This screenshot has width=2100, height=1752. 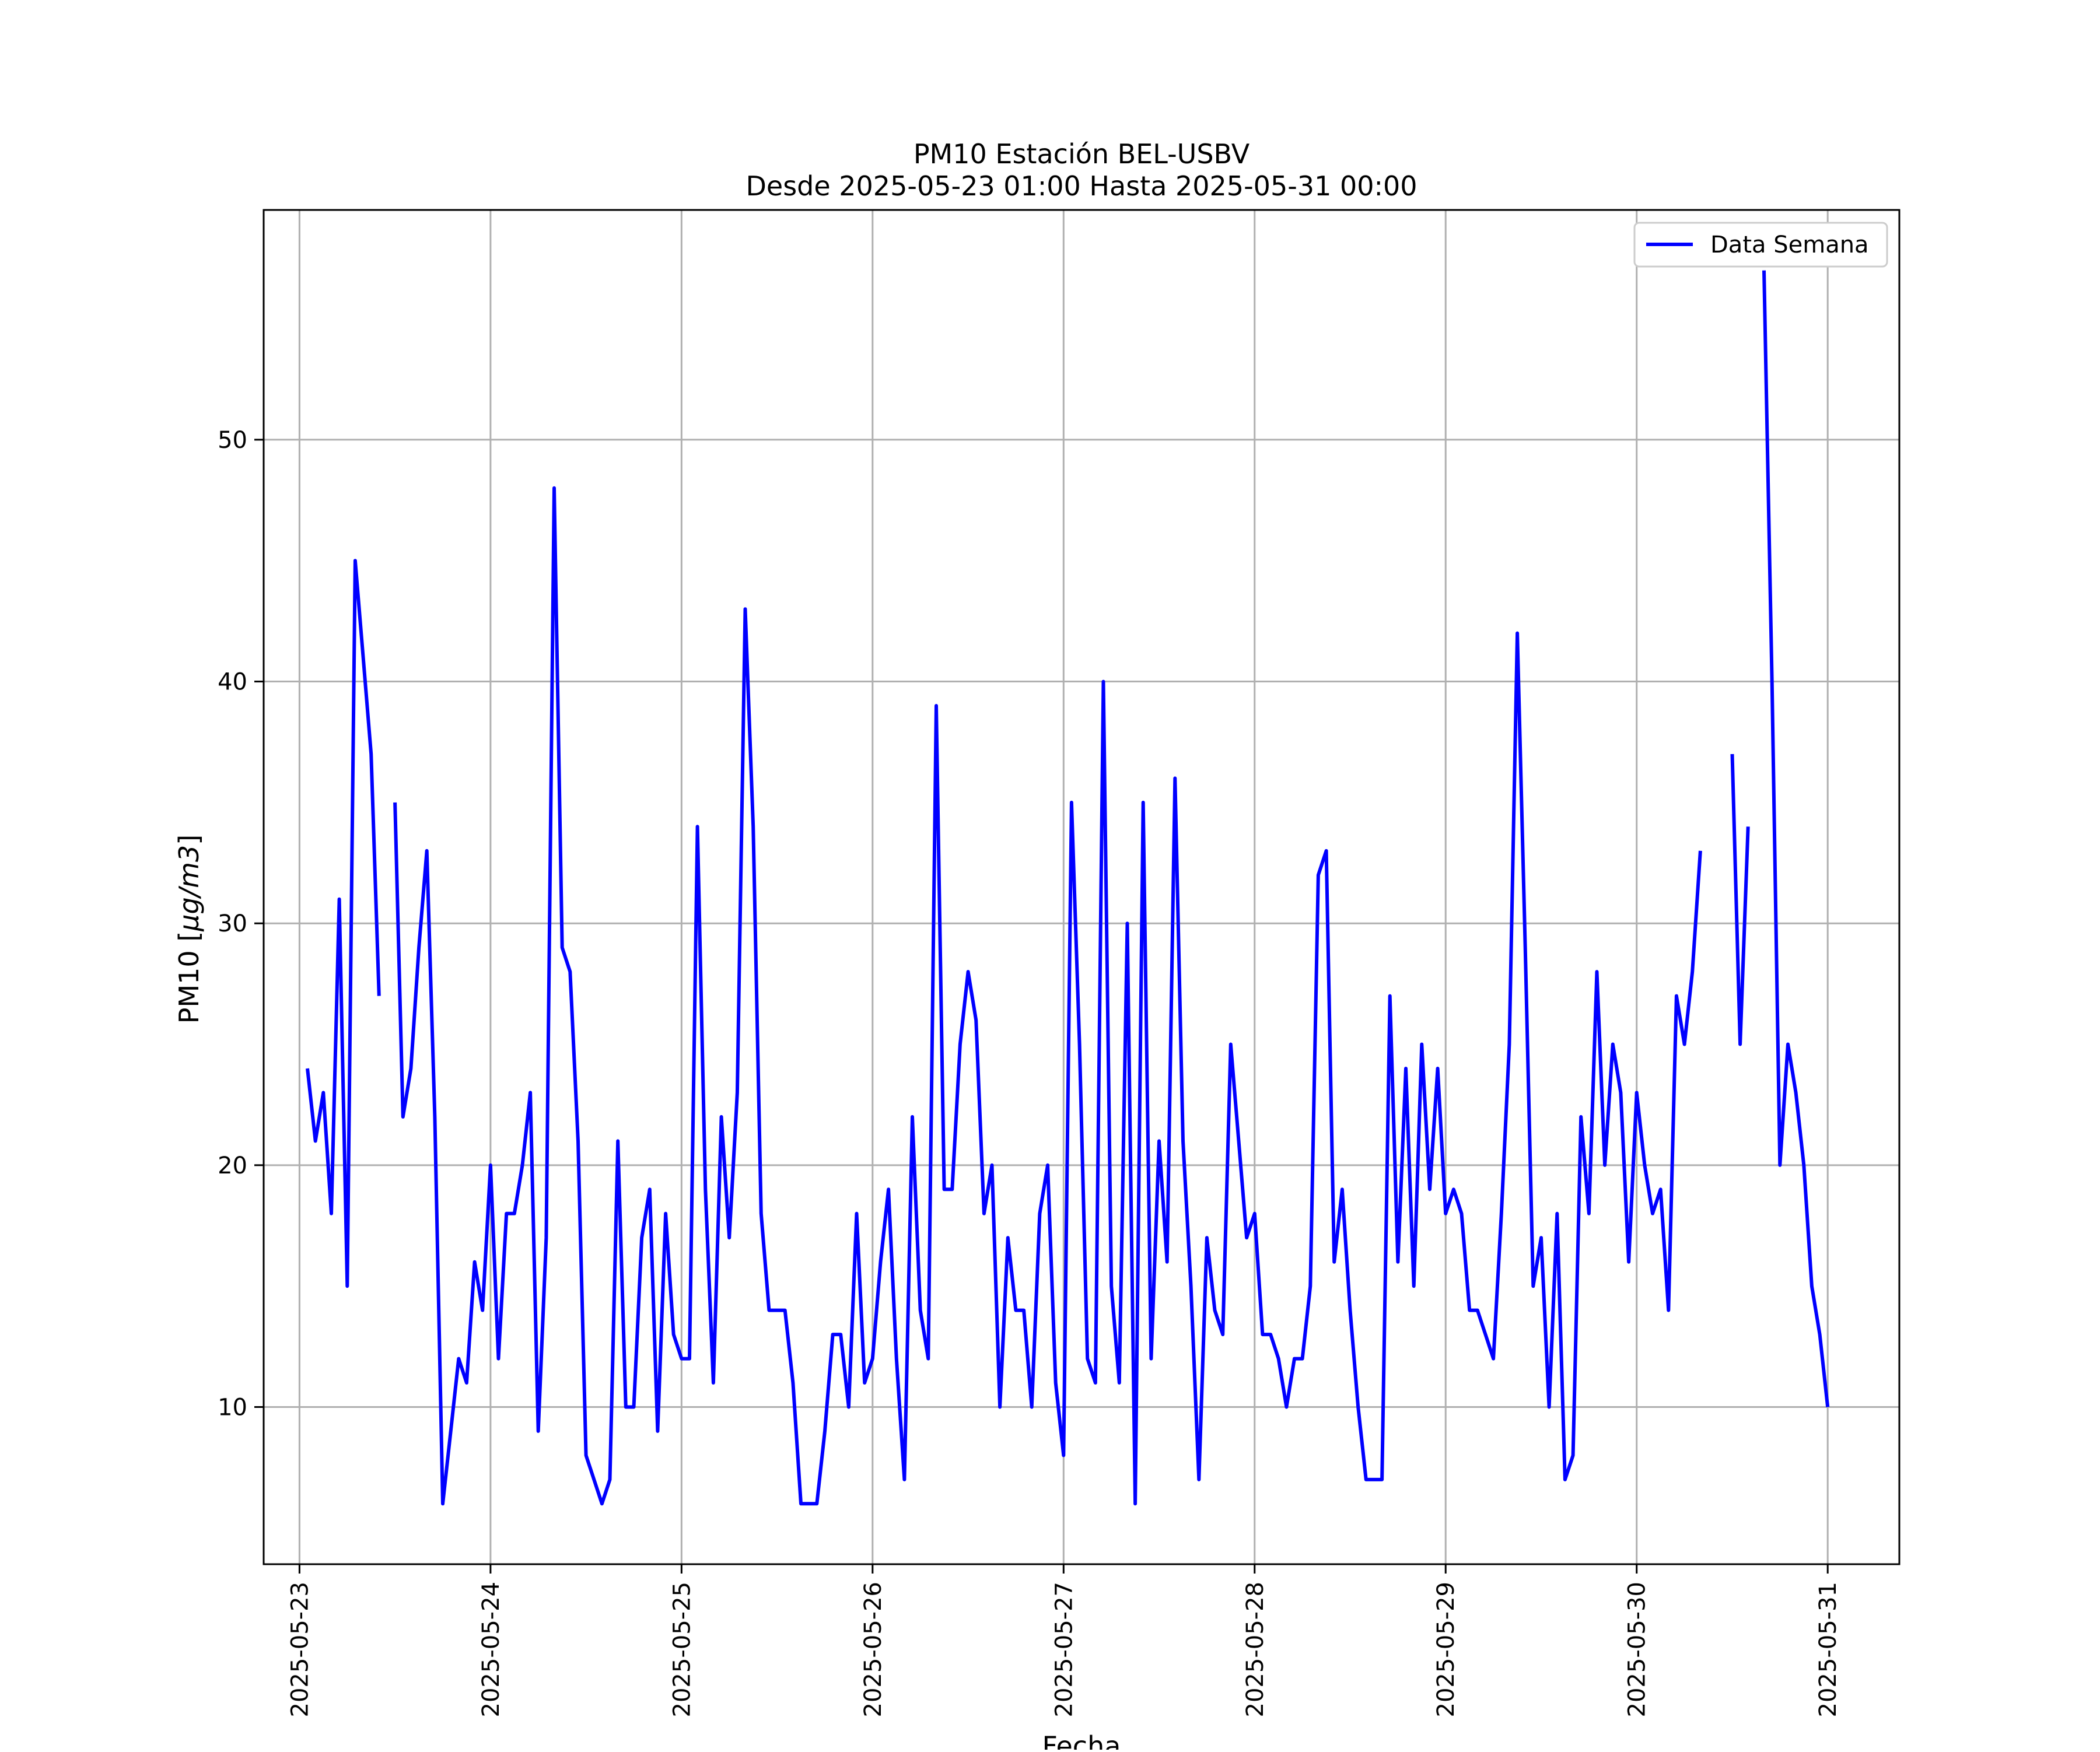 What do you see at coordinates (1447, 1649) in the screenshot?
I see `x-tick-label: 2025-05-29` at bounding box center [1447, 1649].